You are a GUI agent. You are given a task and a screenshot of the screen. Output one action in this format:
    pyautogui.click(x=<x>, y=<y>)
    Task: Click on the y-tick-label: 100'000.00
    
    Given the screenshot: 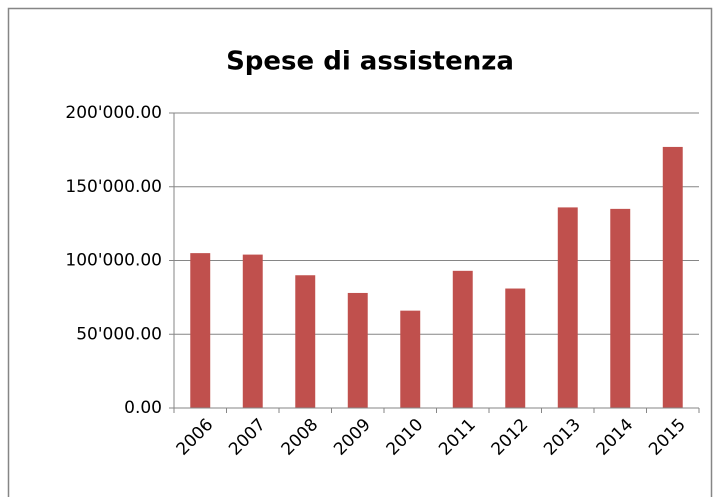 What is the action you would take?
    pyautogui.click(x=113, y=261)
    